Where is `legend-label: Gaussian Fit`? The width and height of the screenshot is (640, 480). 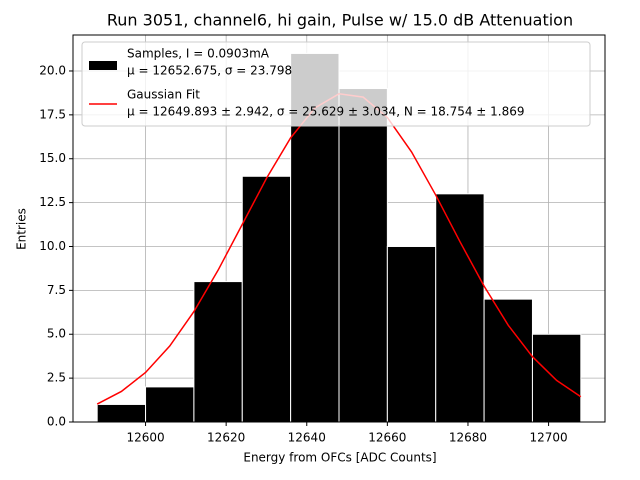 legend-label: Gaussian Fit is located at coordinates (163, 95).